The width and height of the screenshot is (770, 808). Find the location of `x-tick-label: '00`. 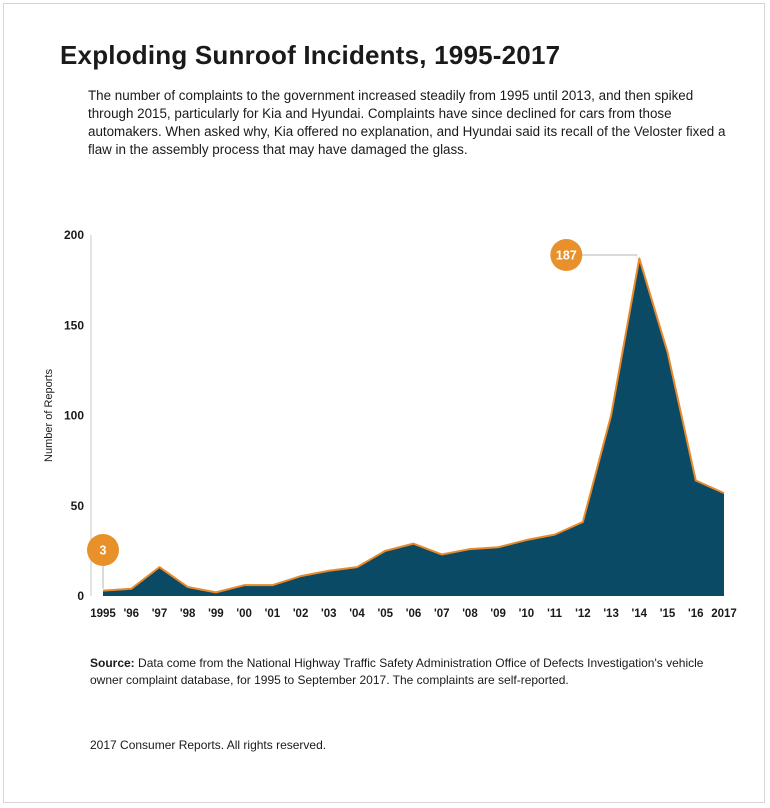

x-tick-label: '00 is located at coordinates (244, 614).